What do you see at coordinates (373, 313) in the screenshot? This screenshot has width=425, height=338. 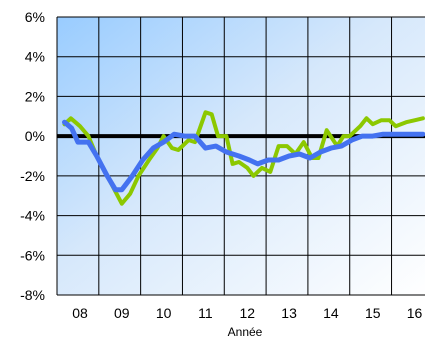 I see `x-tick-label: 15` at bounding box center [373, 313].